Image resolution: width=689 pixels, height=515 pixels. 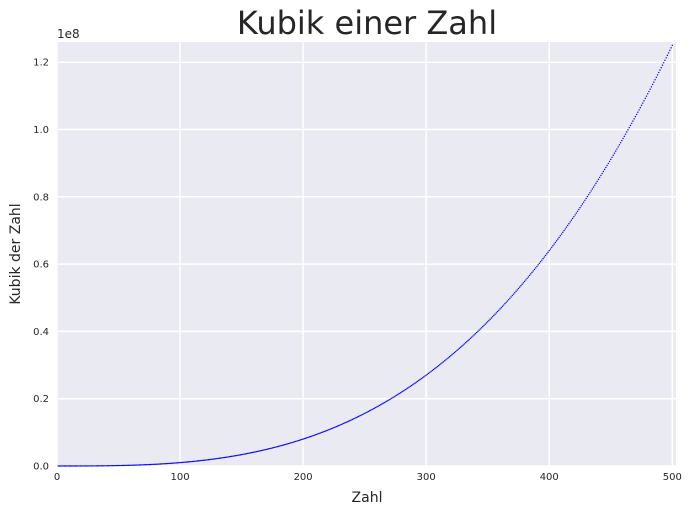 What do you see at coordinates (68, 34) in the screenshot?
I see `y-offset-label: 1e8` at bounding box center [68, 34].